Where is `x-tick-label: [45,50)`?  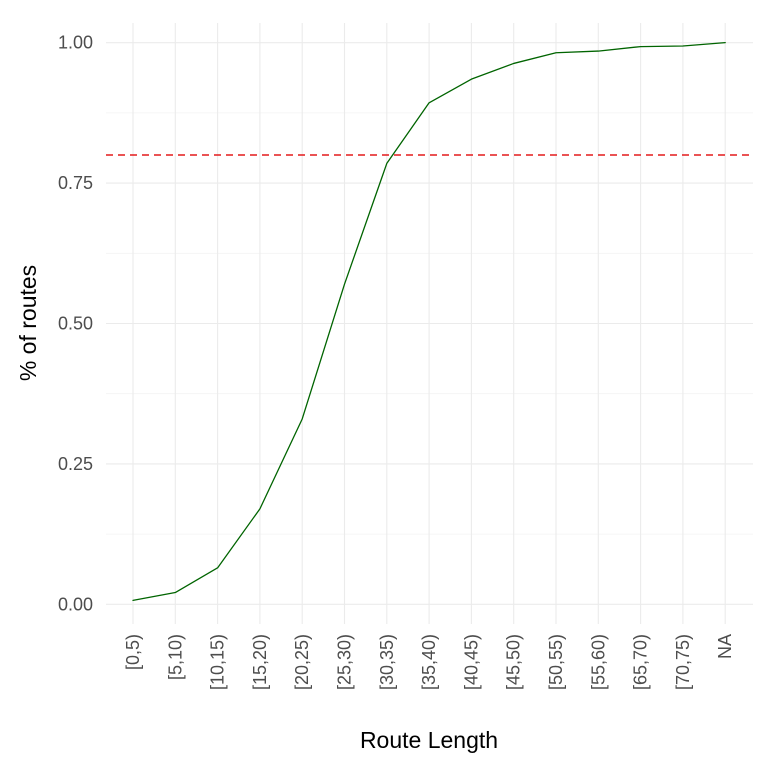
x-tick-label: [45,50) is located at coordinates (514, 662).